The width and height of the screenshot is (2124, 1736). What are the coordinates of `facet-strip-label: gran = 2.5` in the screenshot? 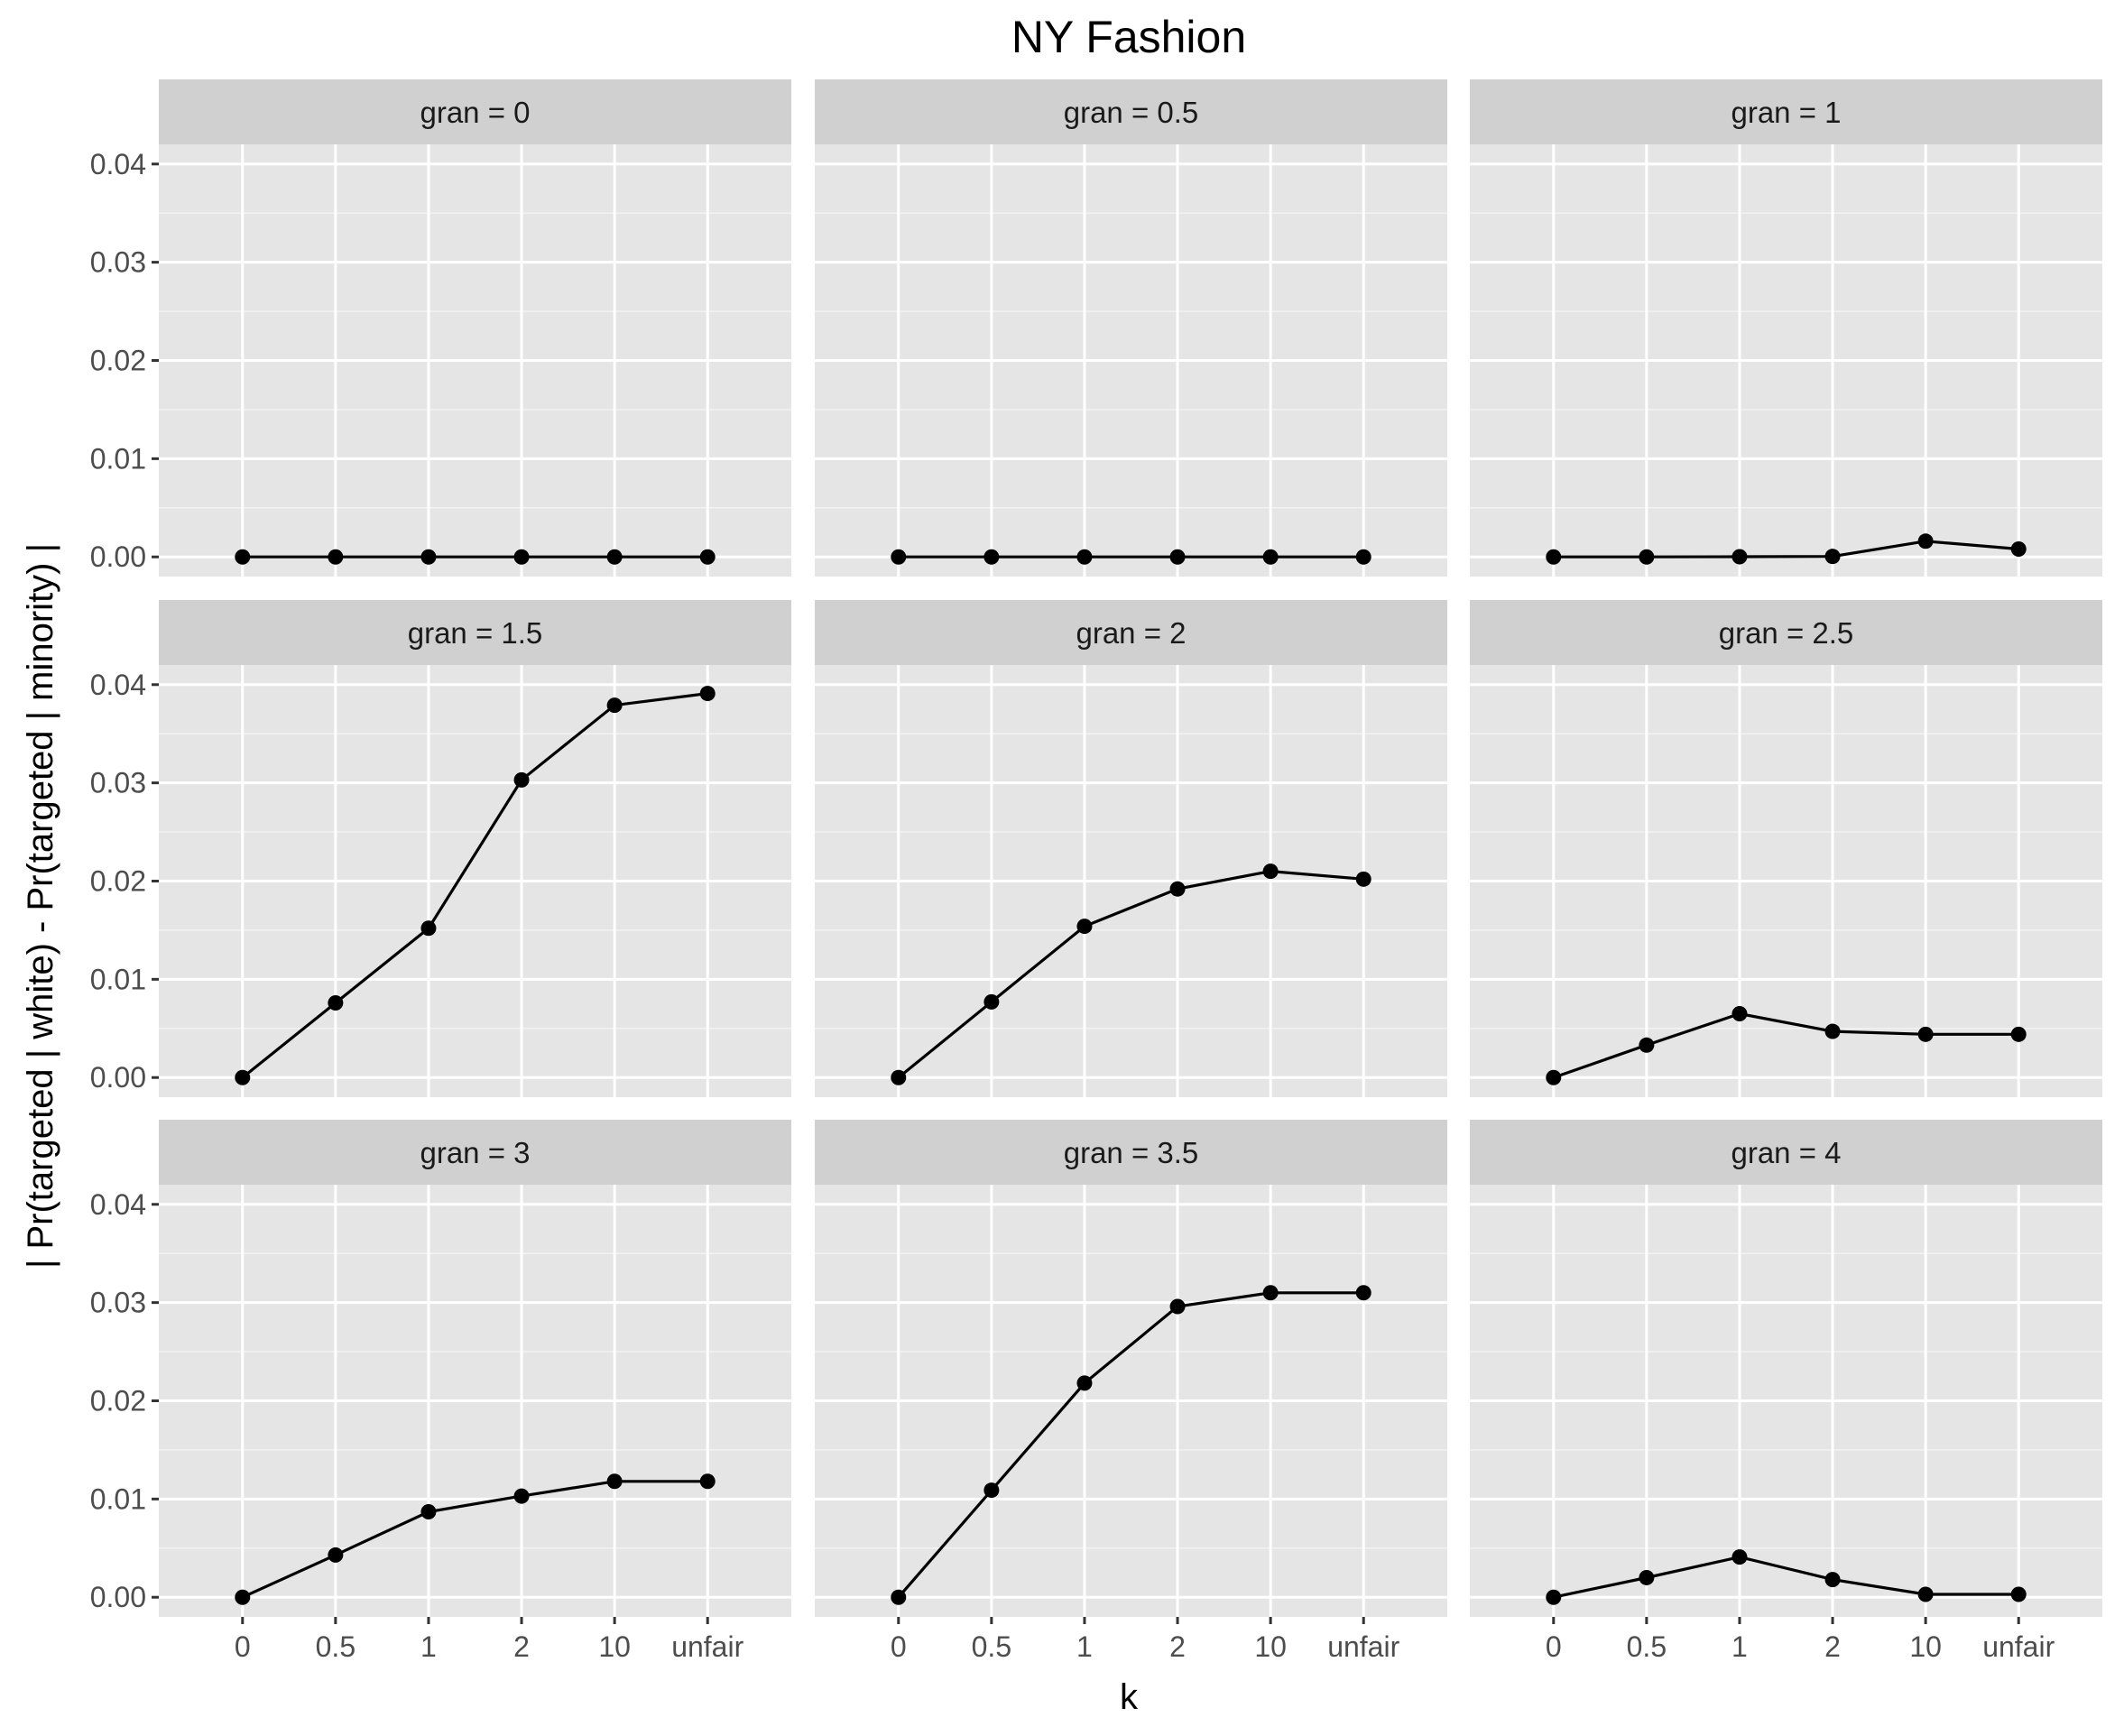 It's located at (1786, 633).